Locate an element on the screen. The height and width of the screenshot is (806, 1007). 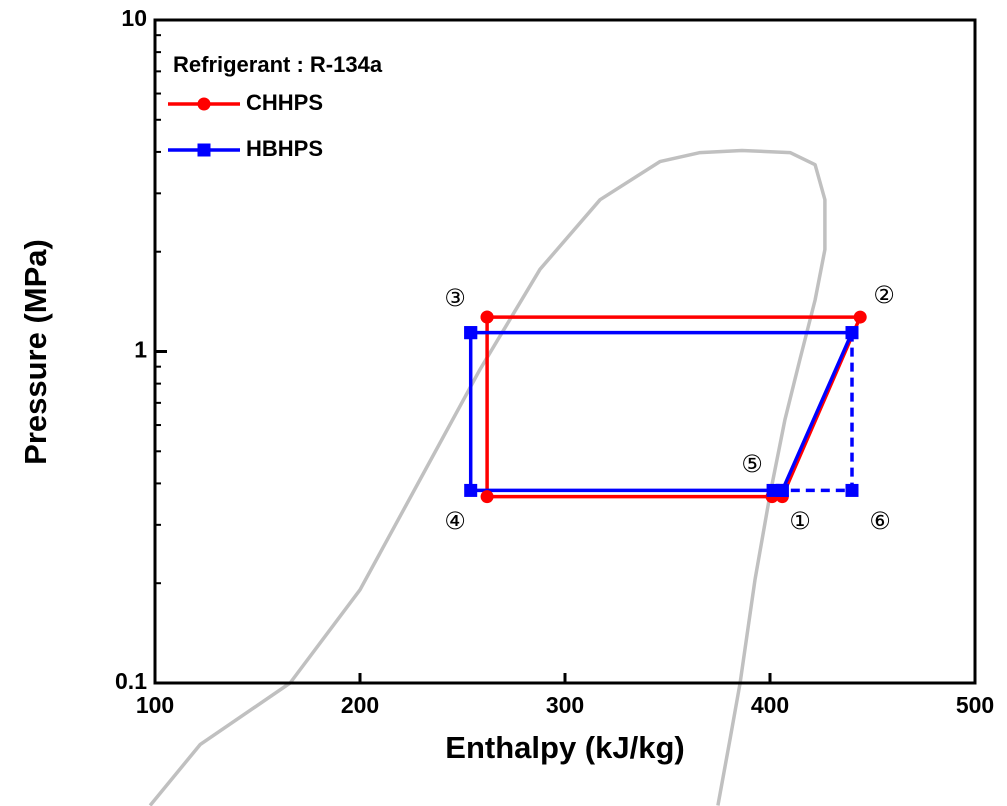
legend-label: CHHPS is located at coordinates (284, 102).